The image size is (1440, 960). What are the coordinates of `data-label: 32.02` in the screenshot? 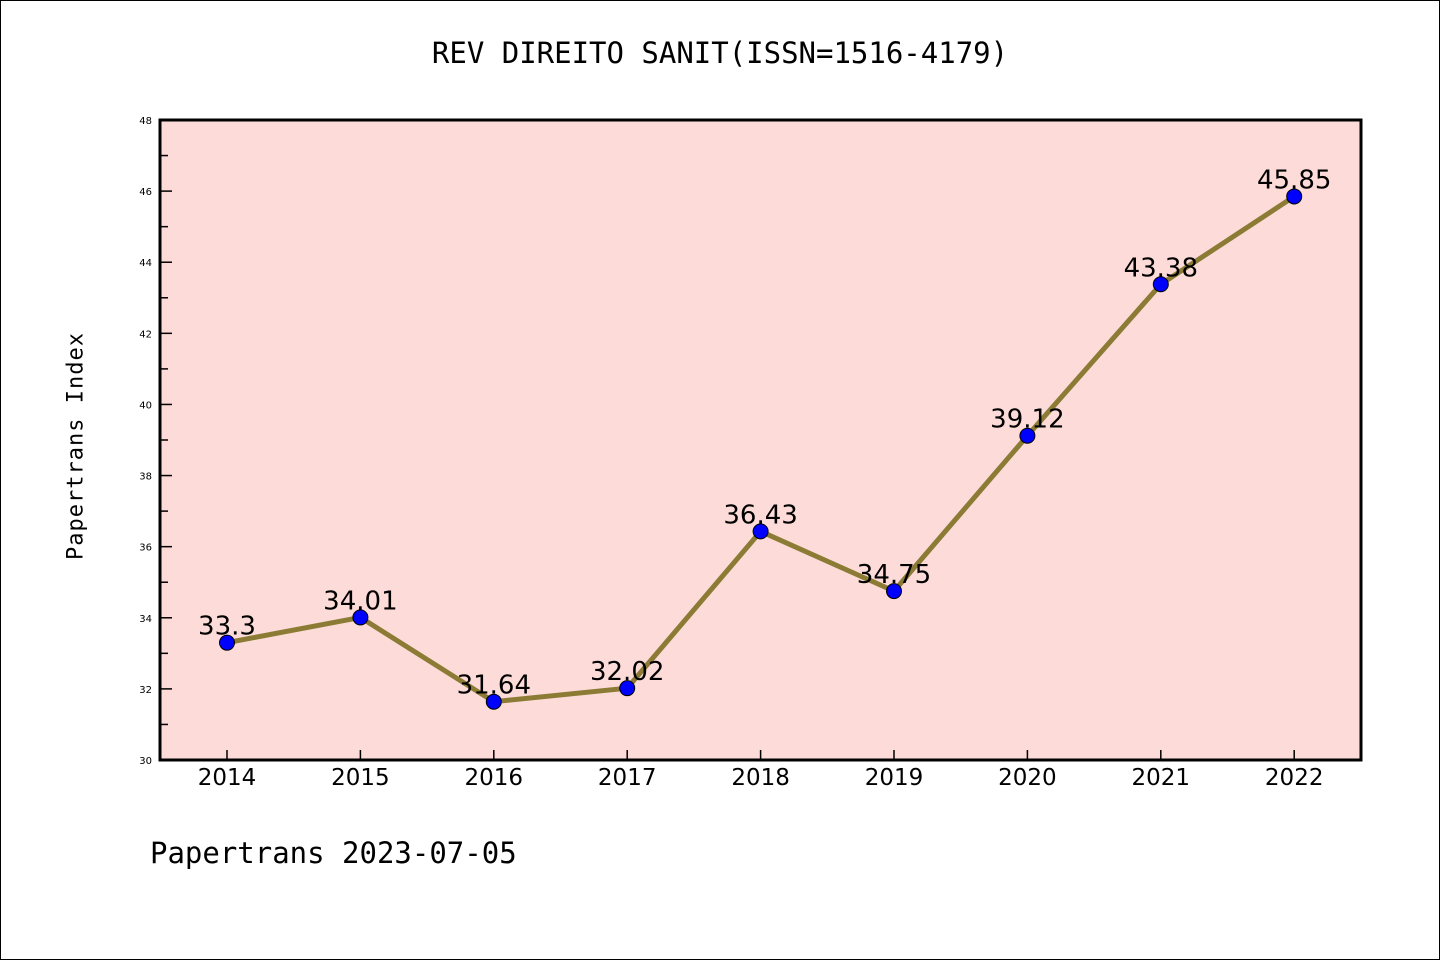 It's located at (627, 672).